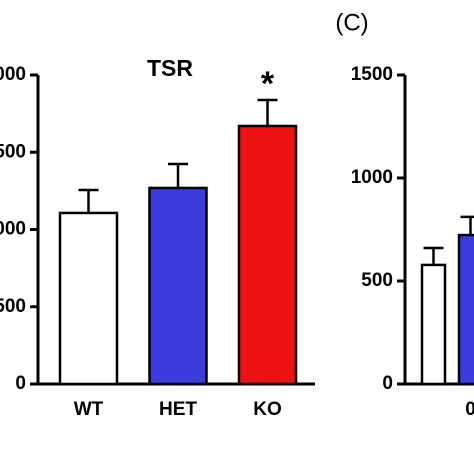 The width and height of the screenshot is (474, 474). I want to click on panel-label: (C), so click(351, 22).